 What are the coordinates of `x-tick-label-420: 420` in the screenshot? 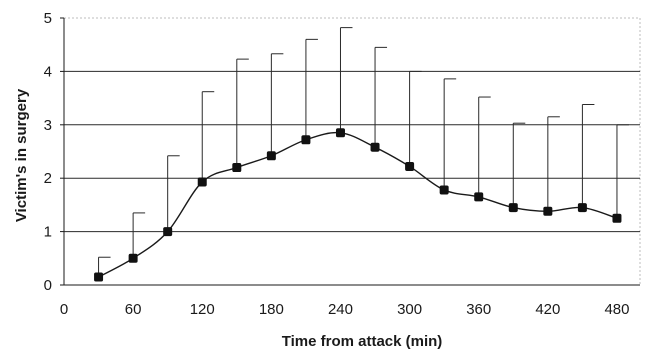 It's located at (547, 309).